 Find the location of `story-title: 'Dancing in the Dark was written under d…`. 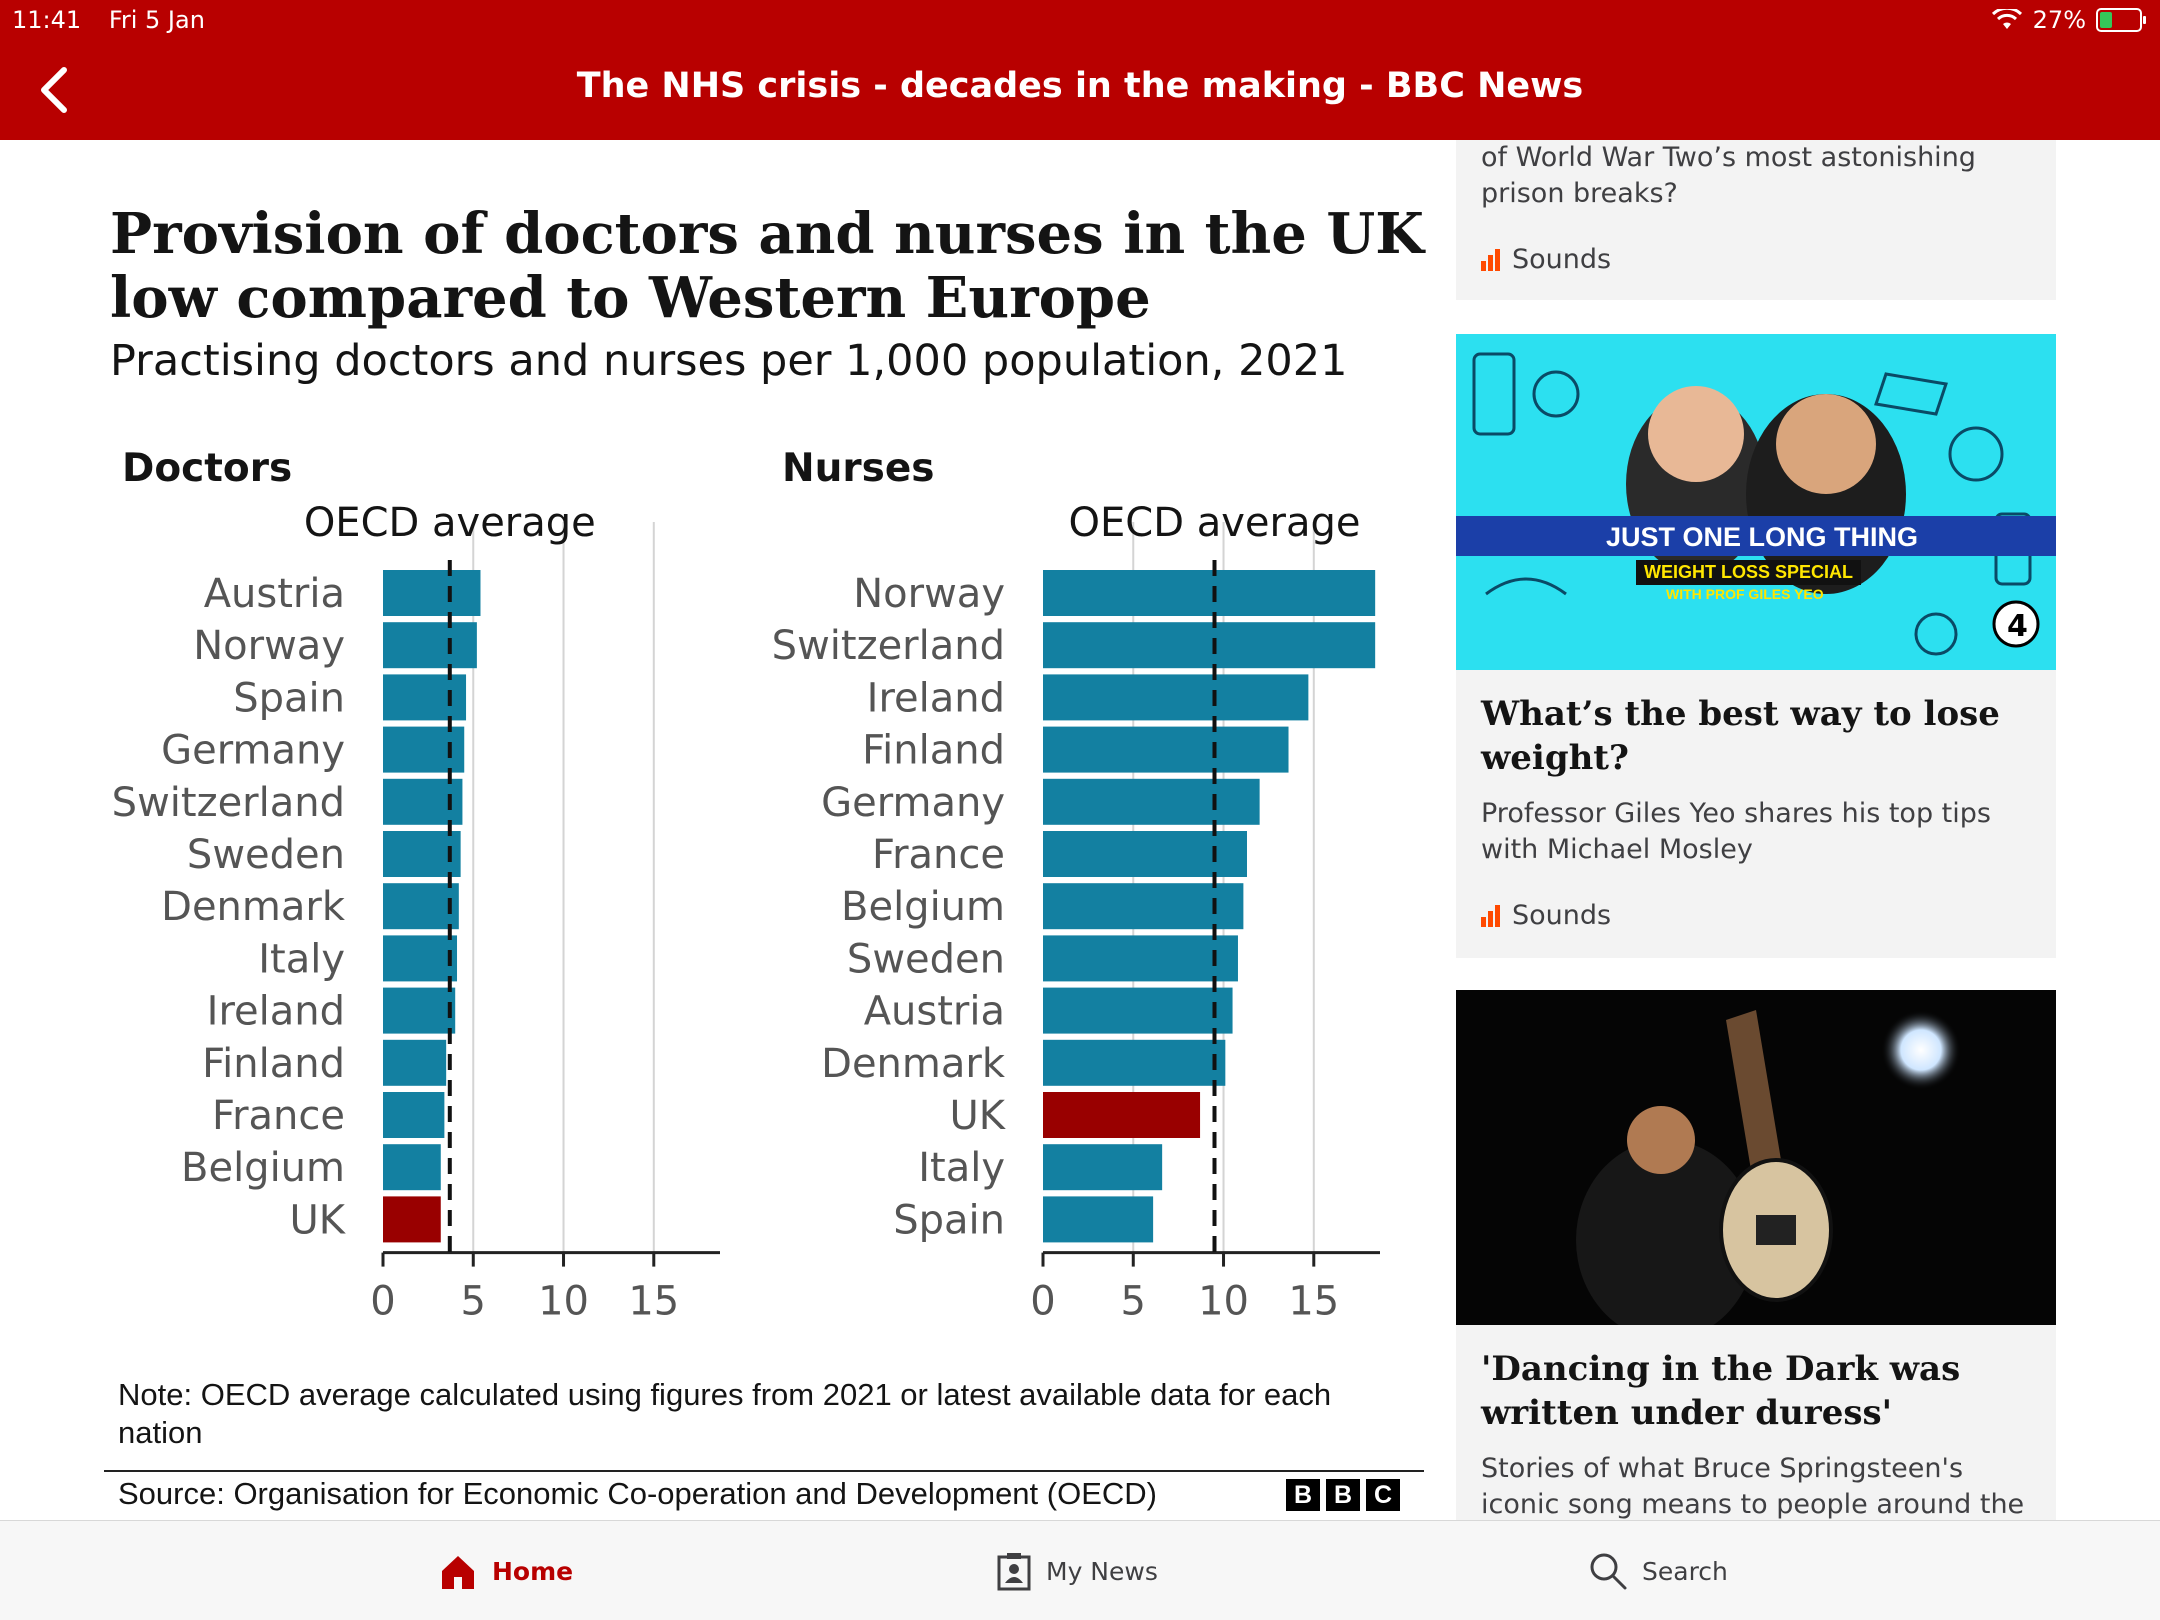

story-title: 'Dancing in the Dark was written under d… is located at coordinates (1721, 1391).